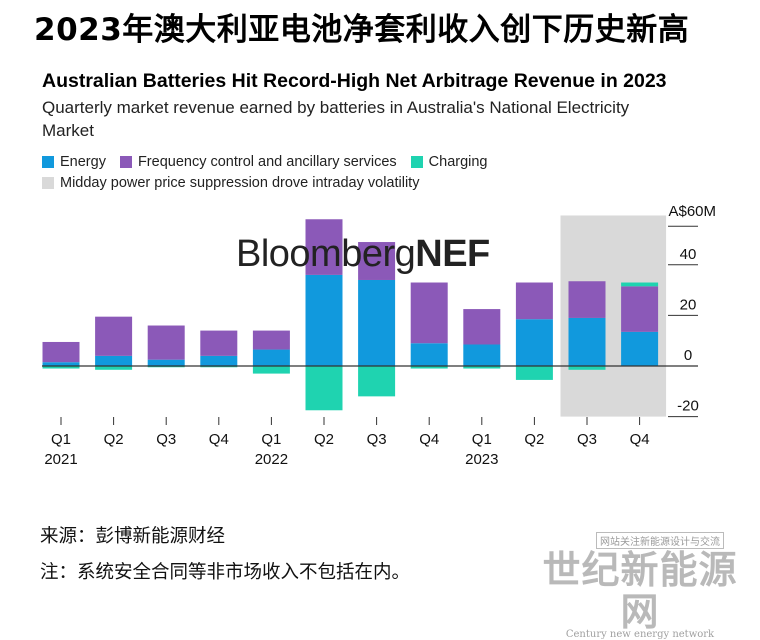  Describe the element at coordinates (640, 590) in the screenshot. I see `site-watermark-main: 世纪新能源网` at that location.